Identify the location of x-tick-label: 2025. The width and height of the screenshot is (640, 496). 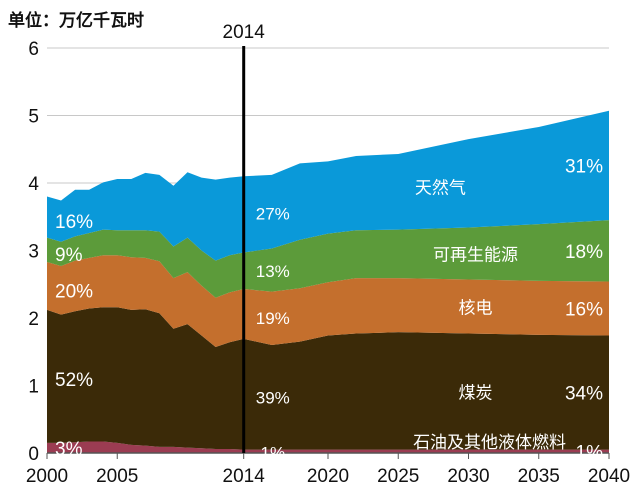
(398, 476).